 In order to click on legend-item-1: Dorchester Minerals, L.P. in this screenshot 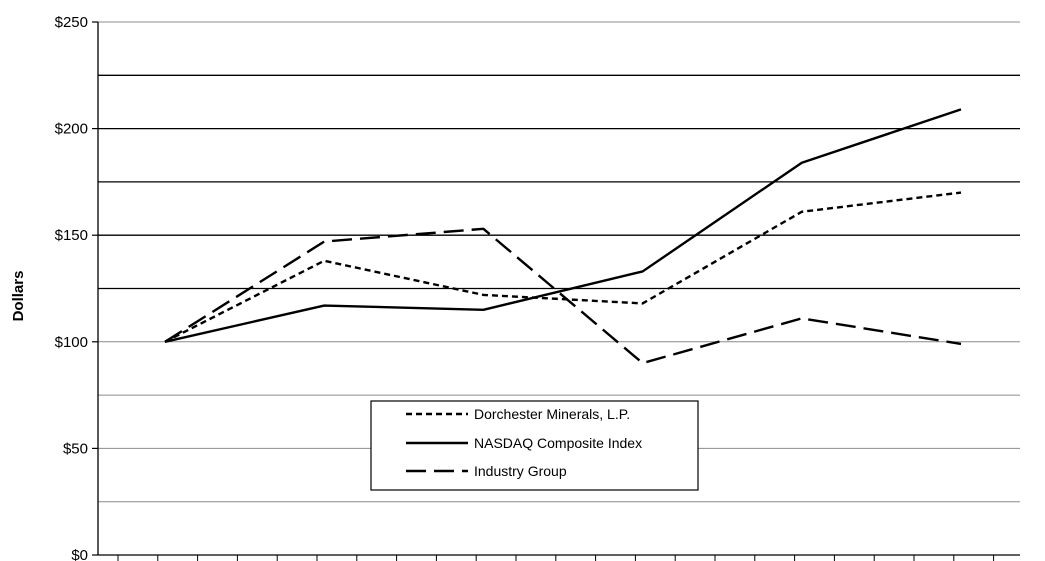, I will do `click(518, 414)`.